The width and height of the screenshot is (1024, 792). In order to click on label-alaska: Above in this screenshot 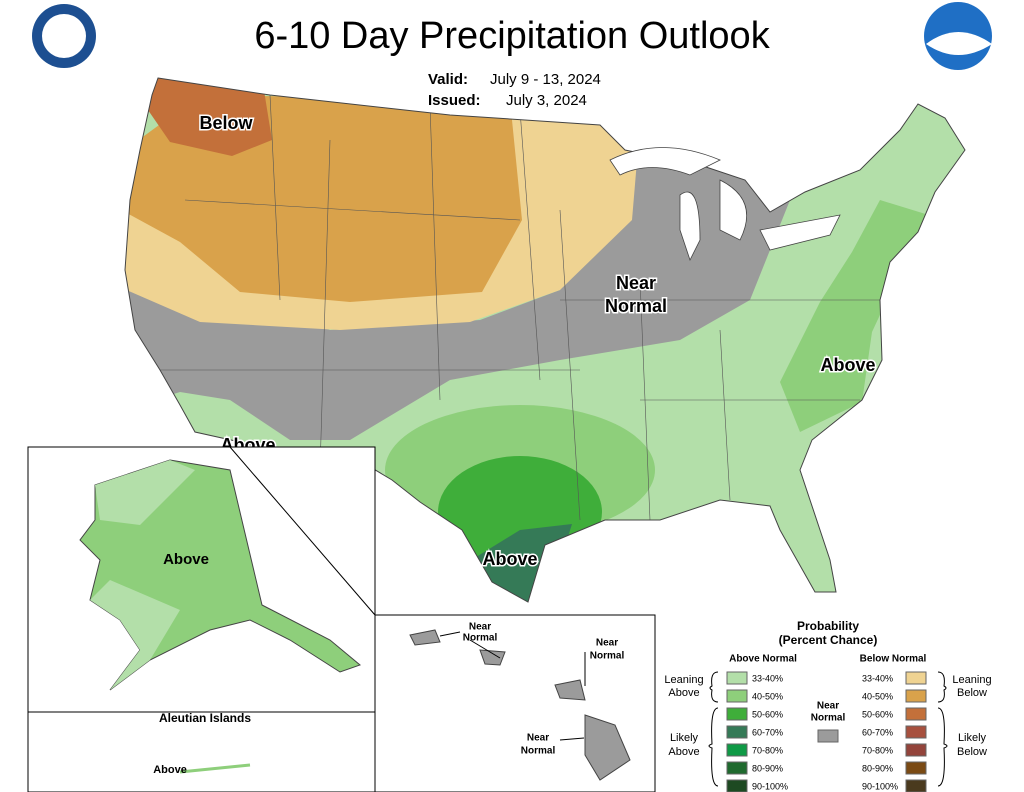, I will do `click(186, 559)`.